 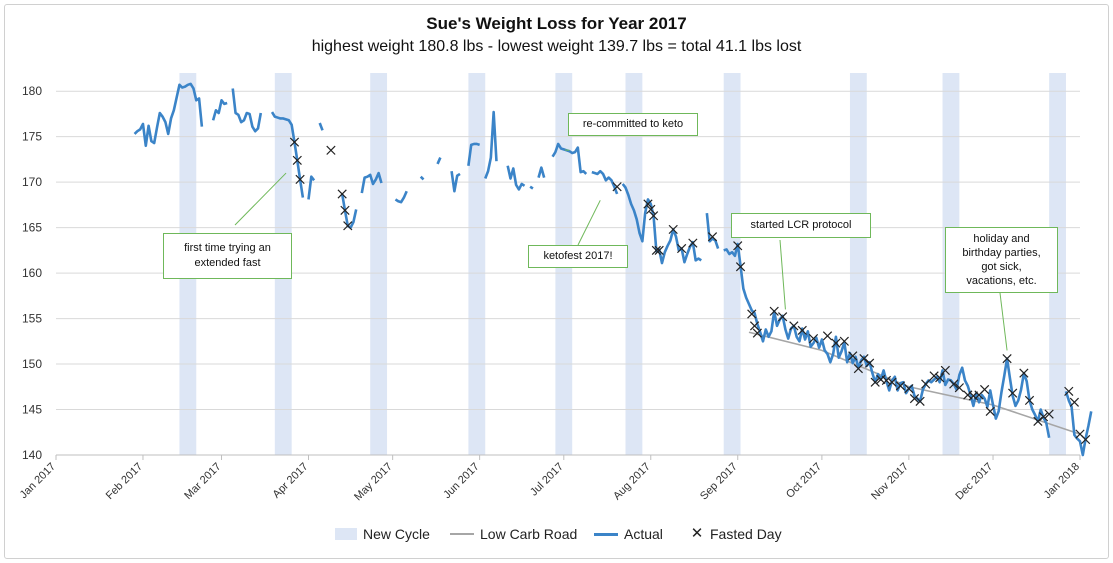 I want to click on new-cycle-band, so click(x=858, y=264).